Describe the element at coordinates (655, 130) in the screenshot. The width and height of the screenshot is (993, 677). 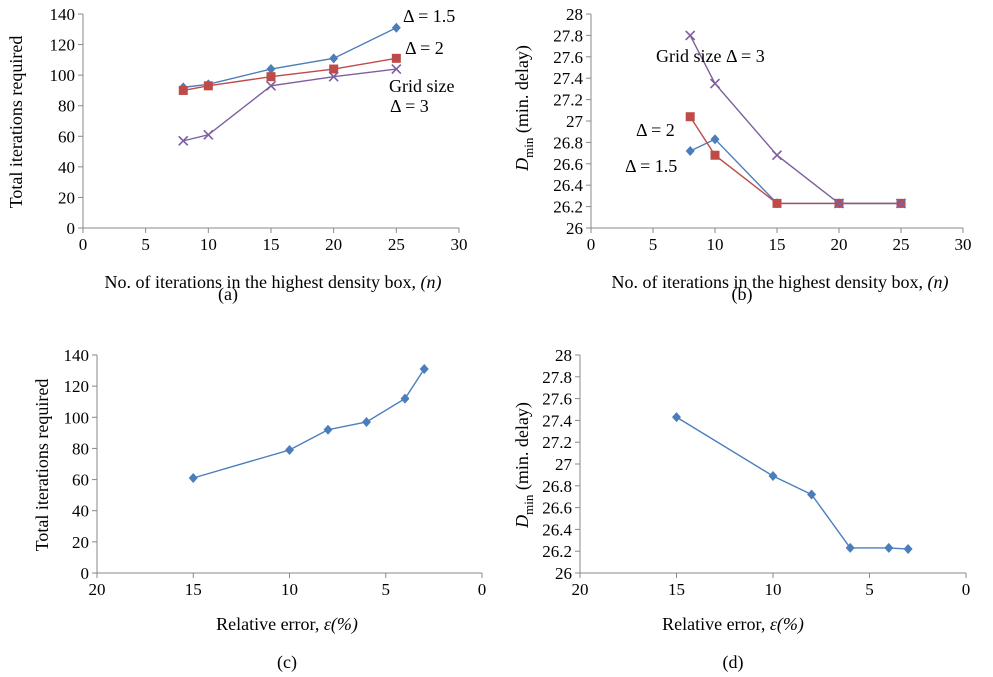
I see `annotation-b2: Δ = 2` at that location.